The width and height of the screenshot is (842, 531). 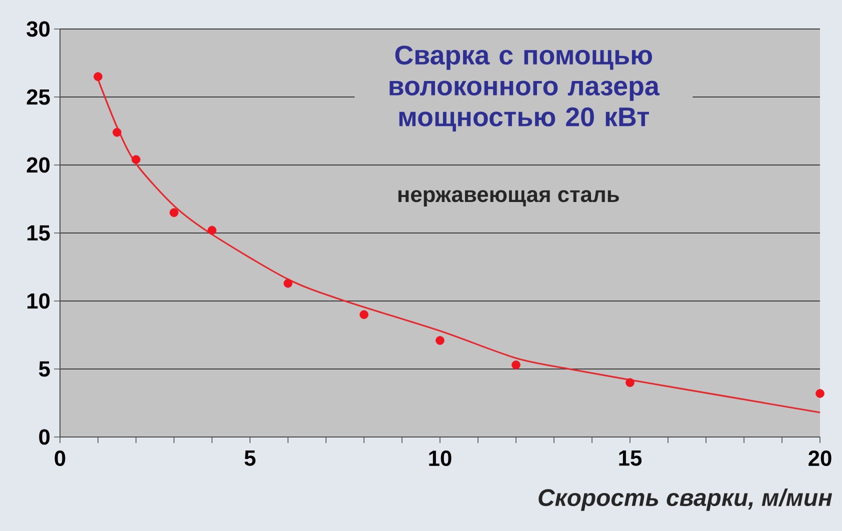 What do you see at coordinates (38, 29) in the screenshot?
I see `y-tick-label: 30` at bounding box center [38, 29].